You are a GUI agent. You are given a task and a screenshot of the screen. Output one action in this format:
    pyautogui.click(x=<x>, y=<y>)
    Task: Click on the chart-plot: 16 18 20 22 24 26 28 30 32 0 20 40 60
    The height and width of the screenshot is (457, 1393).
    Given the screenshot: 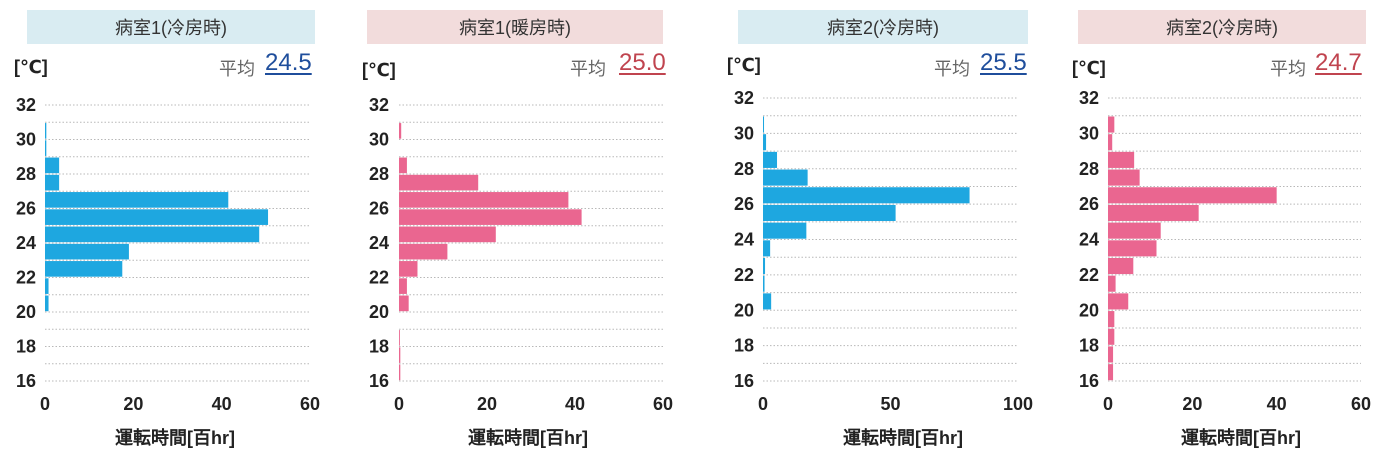 What is the action you would take?
    pyautogui.click(x=1225, y=251)
    